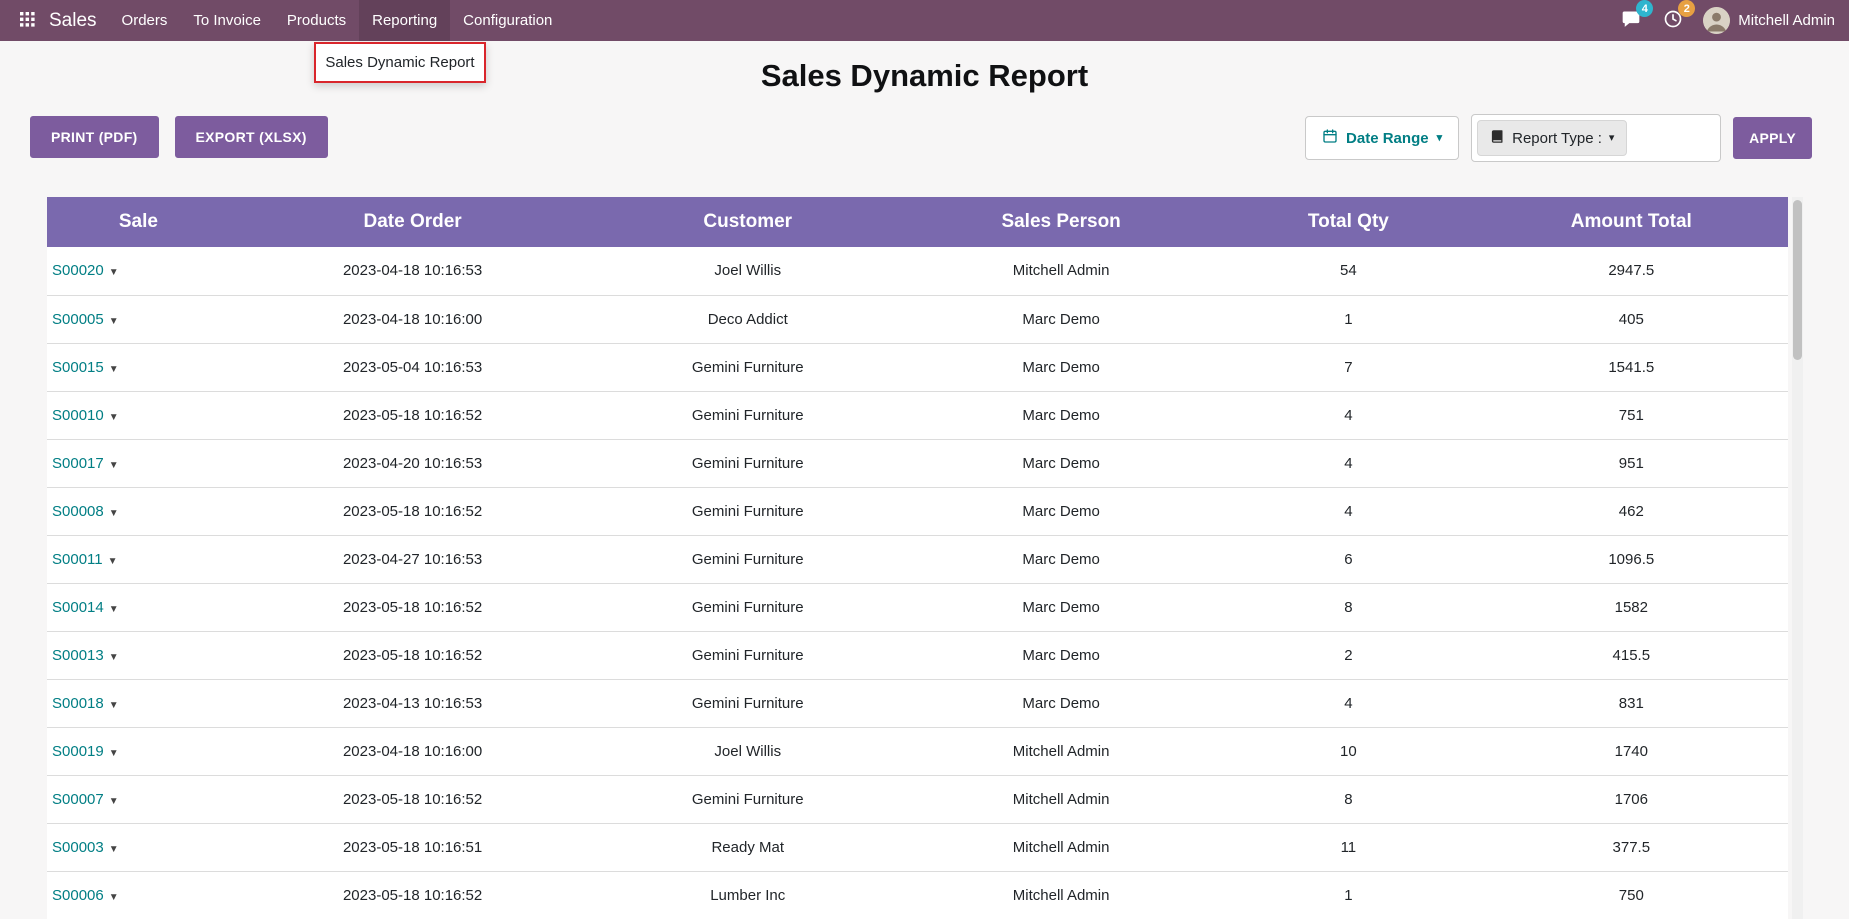  Describe the element at coordinates (78, 895) in the screenshot. I see `sale-order-link: S00006` at that location.